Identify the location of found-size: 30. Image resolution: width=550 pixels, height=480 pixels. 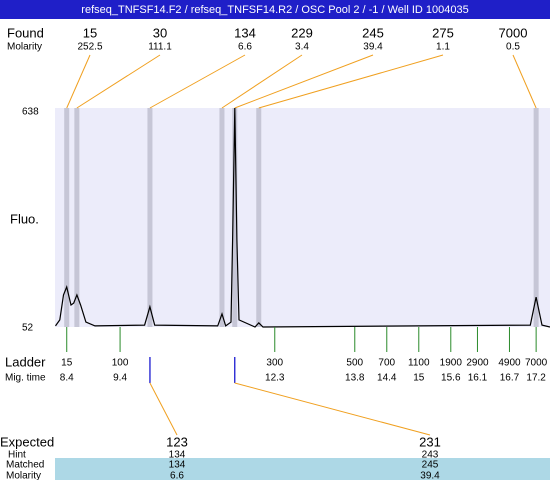
(160, 32).